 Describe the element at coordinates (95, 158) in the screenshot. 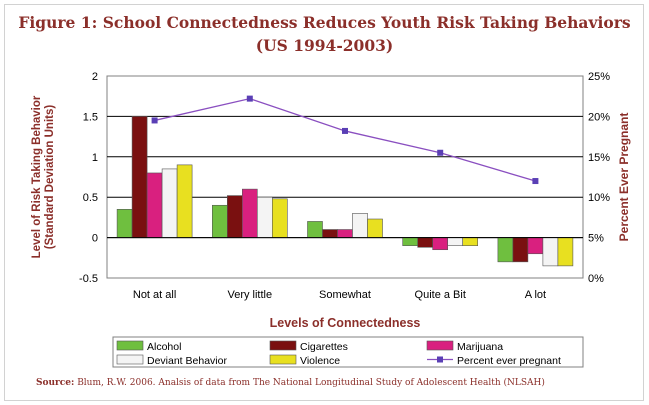

I see `y-tick-label: 1` at that location.